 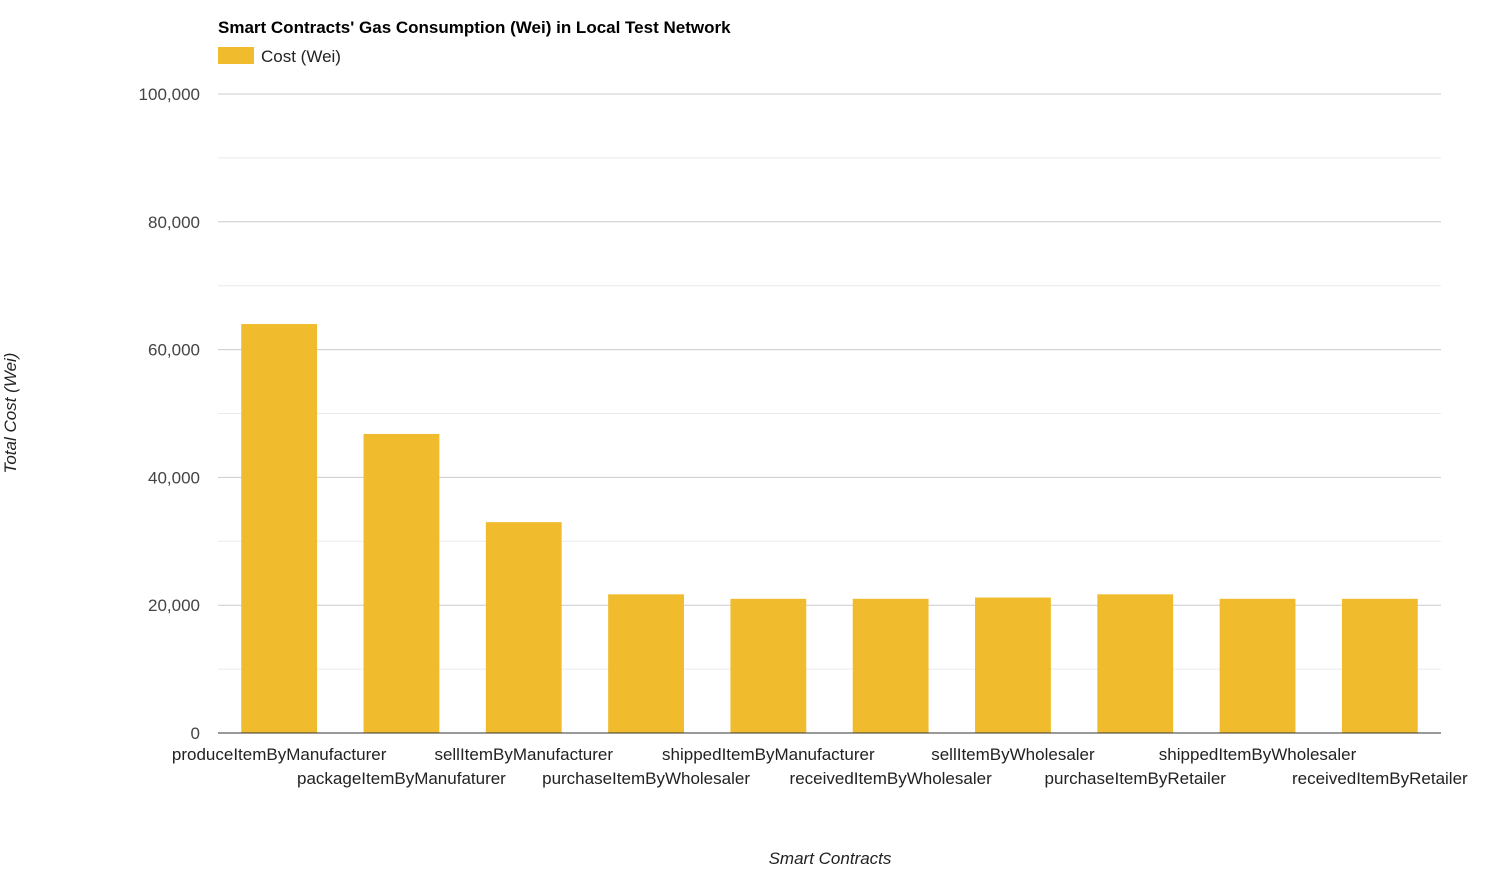 I want to click on y-tick-label: 20,000, so click(x=174, y=605).